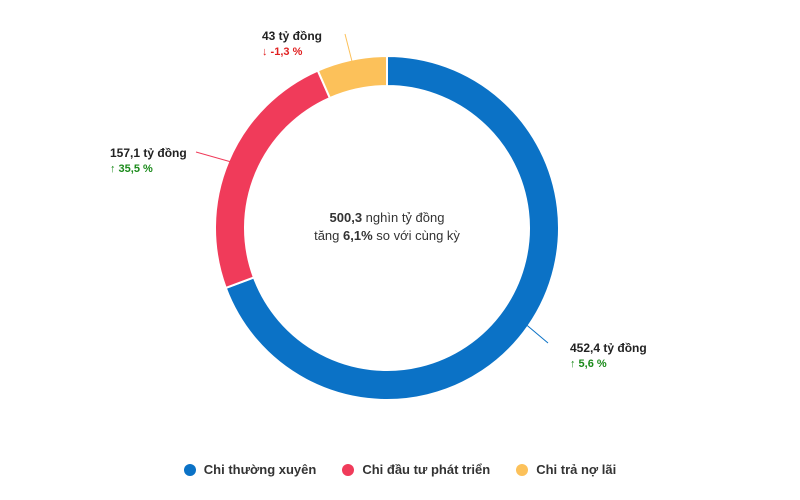 The image size is (800, 500). I want to click on center-text-line2: tăng 6,1% so với cùng kỳ, so click(387, 235).